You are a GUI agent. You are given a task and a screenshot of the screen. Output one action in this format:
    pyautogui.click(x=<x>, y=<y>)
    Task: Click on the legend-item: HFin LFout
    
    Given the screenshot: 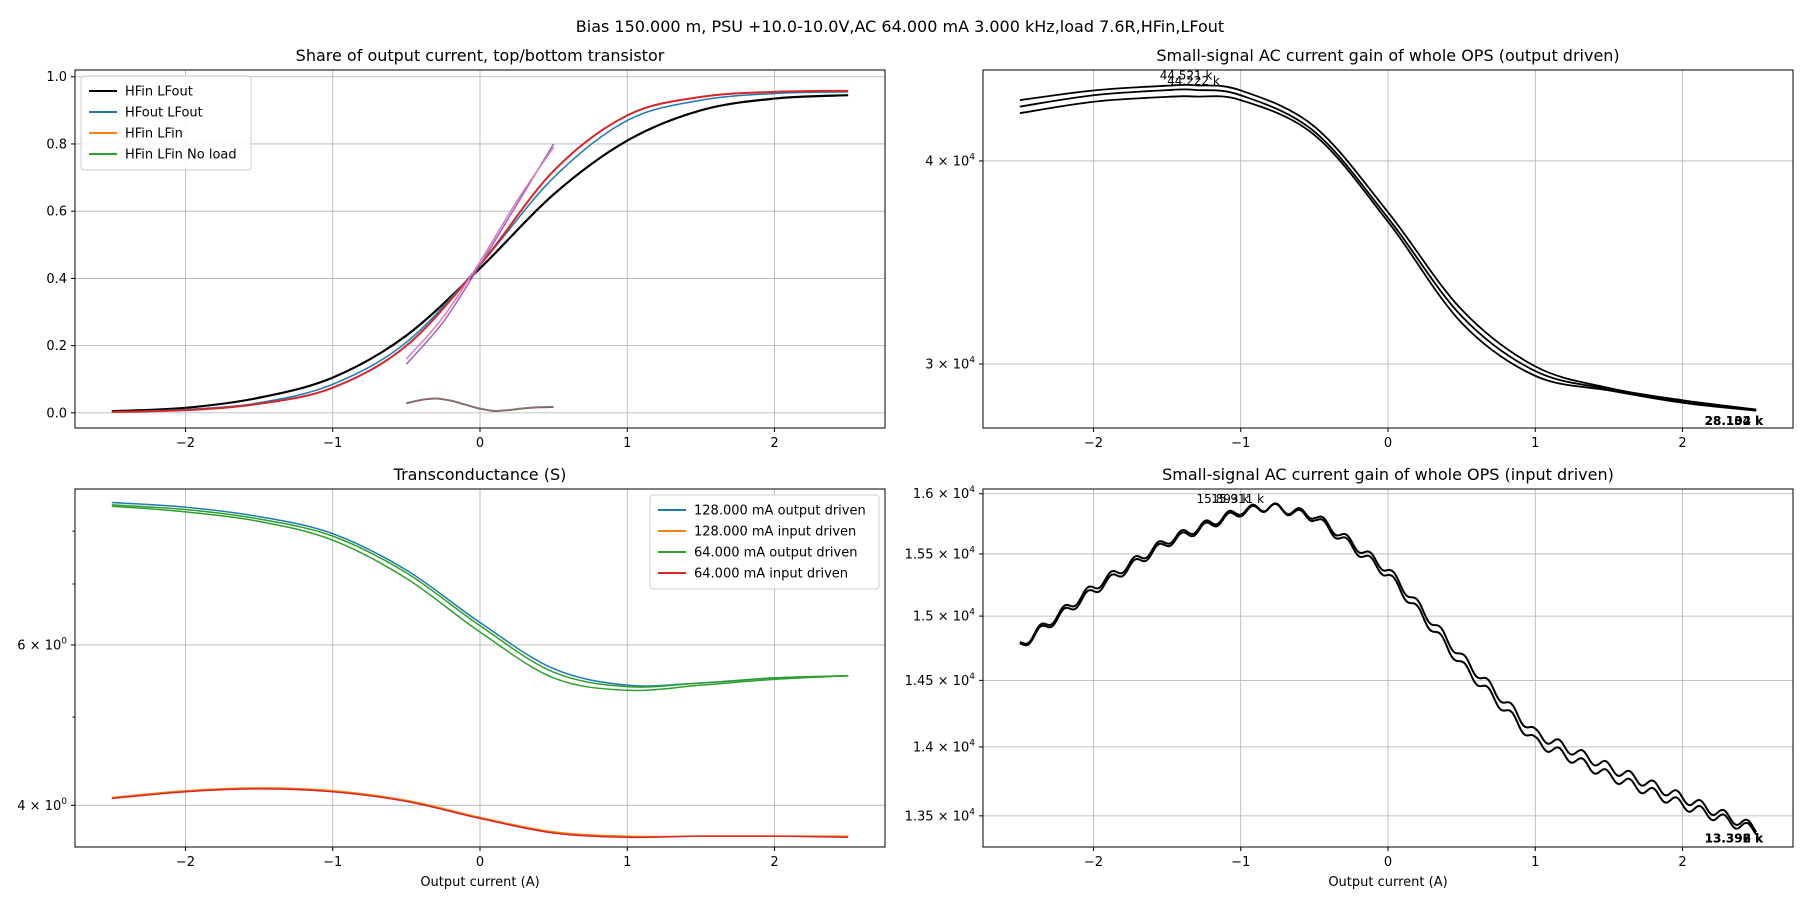 What is the action you would take?
    pyautogui.click(x=141, y=92)
    